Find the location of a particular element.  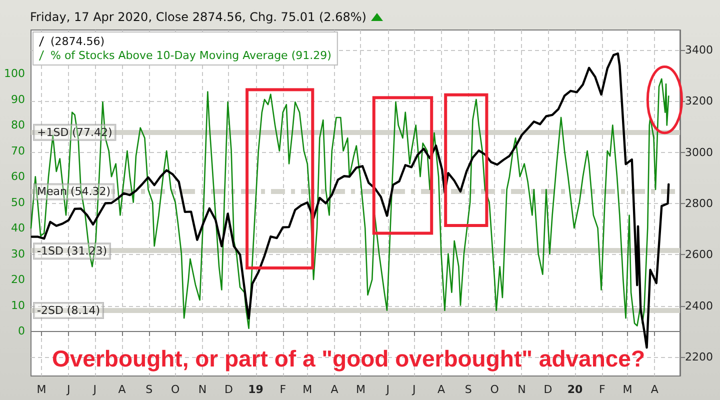

y2-tick-label: 3200 is located at coordinates (699, 101).